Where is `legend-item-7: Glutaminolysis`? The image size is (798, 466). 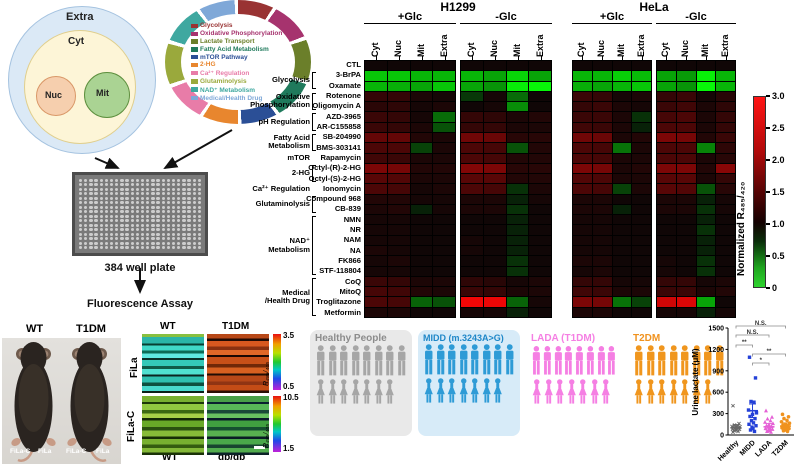 legend-item-7: Glutaminolysis is located at coordinates (214, 81).